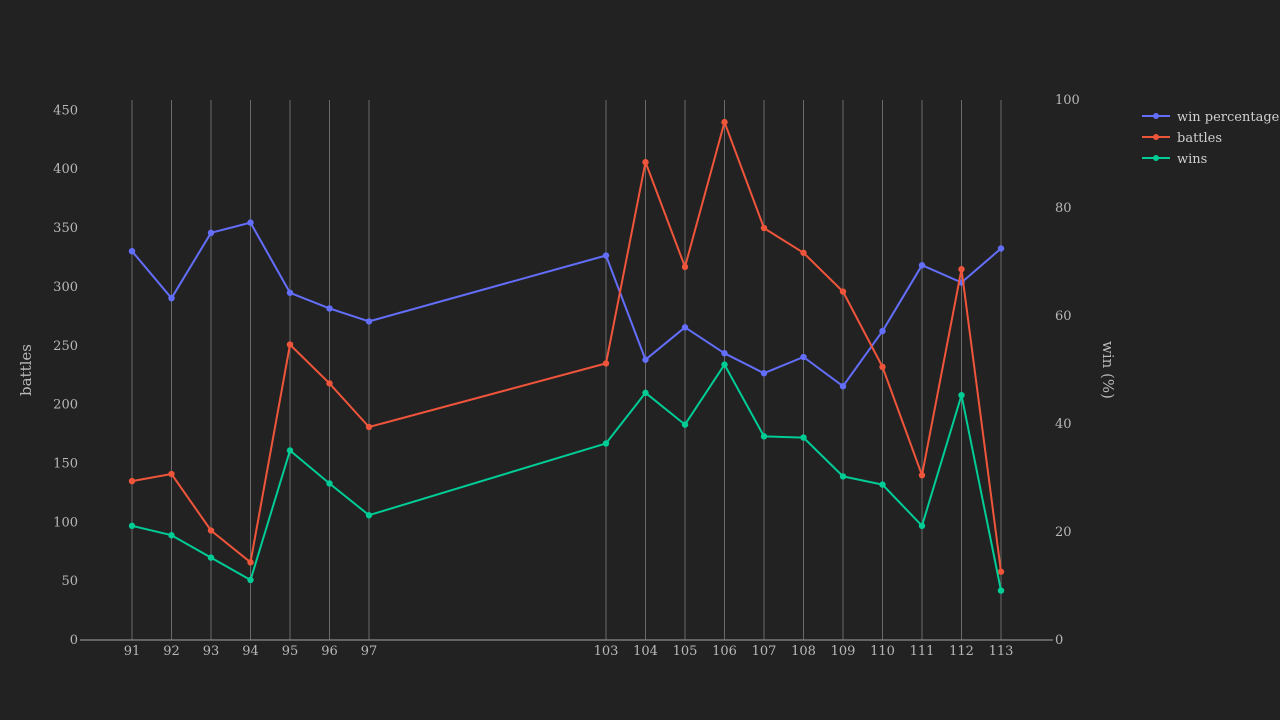 The image size is (1280, 720). I want to click on y-right-tick-label: 80, so click(1063, 208).